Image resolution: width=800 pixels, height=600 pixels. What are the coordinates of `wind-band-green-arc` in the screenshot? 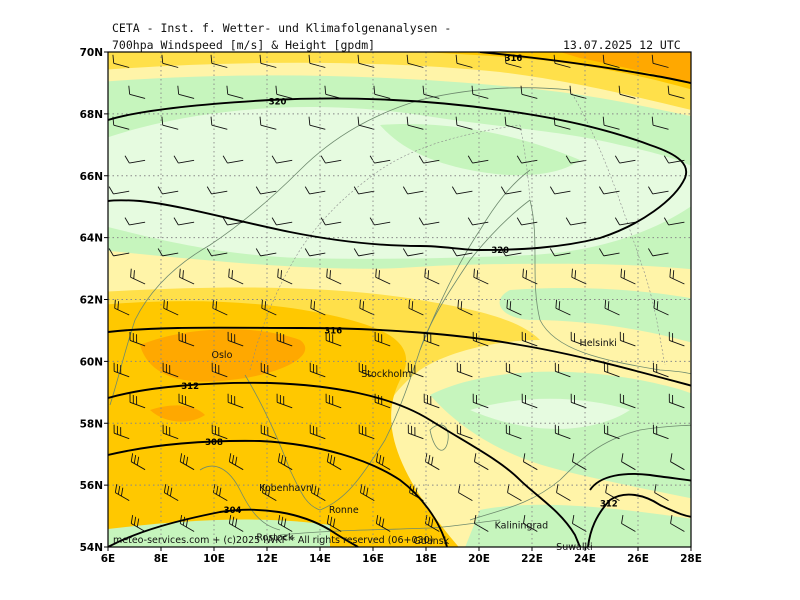 It's located at (480, 150).